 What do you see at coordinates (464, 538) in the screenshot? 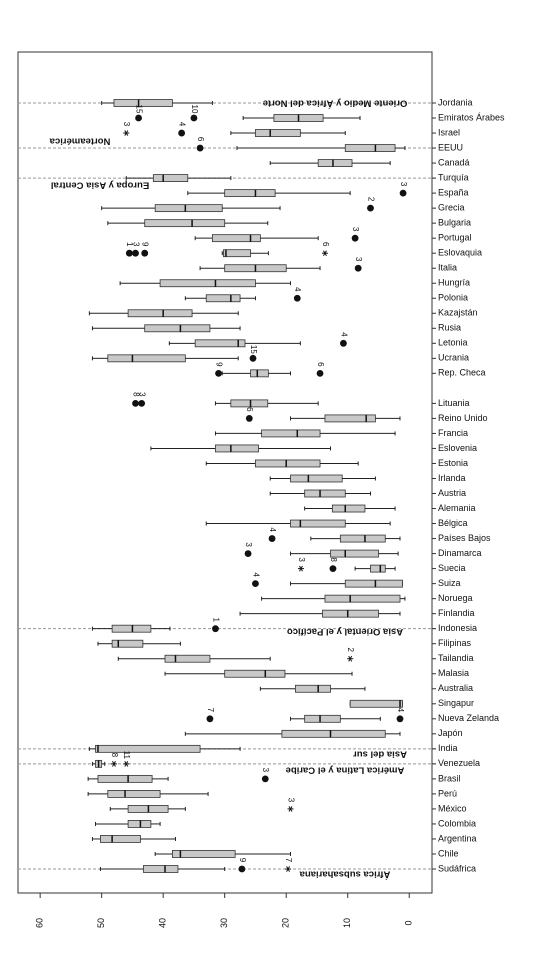
I see `y-tick-label: Países Bajos` at bounding box center [464, 538].